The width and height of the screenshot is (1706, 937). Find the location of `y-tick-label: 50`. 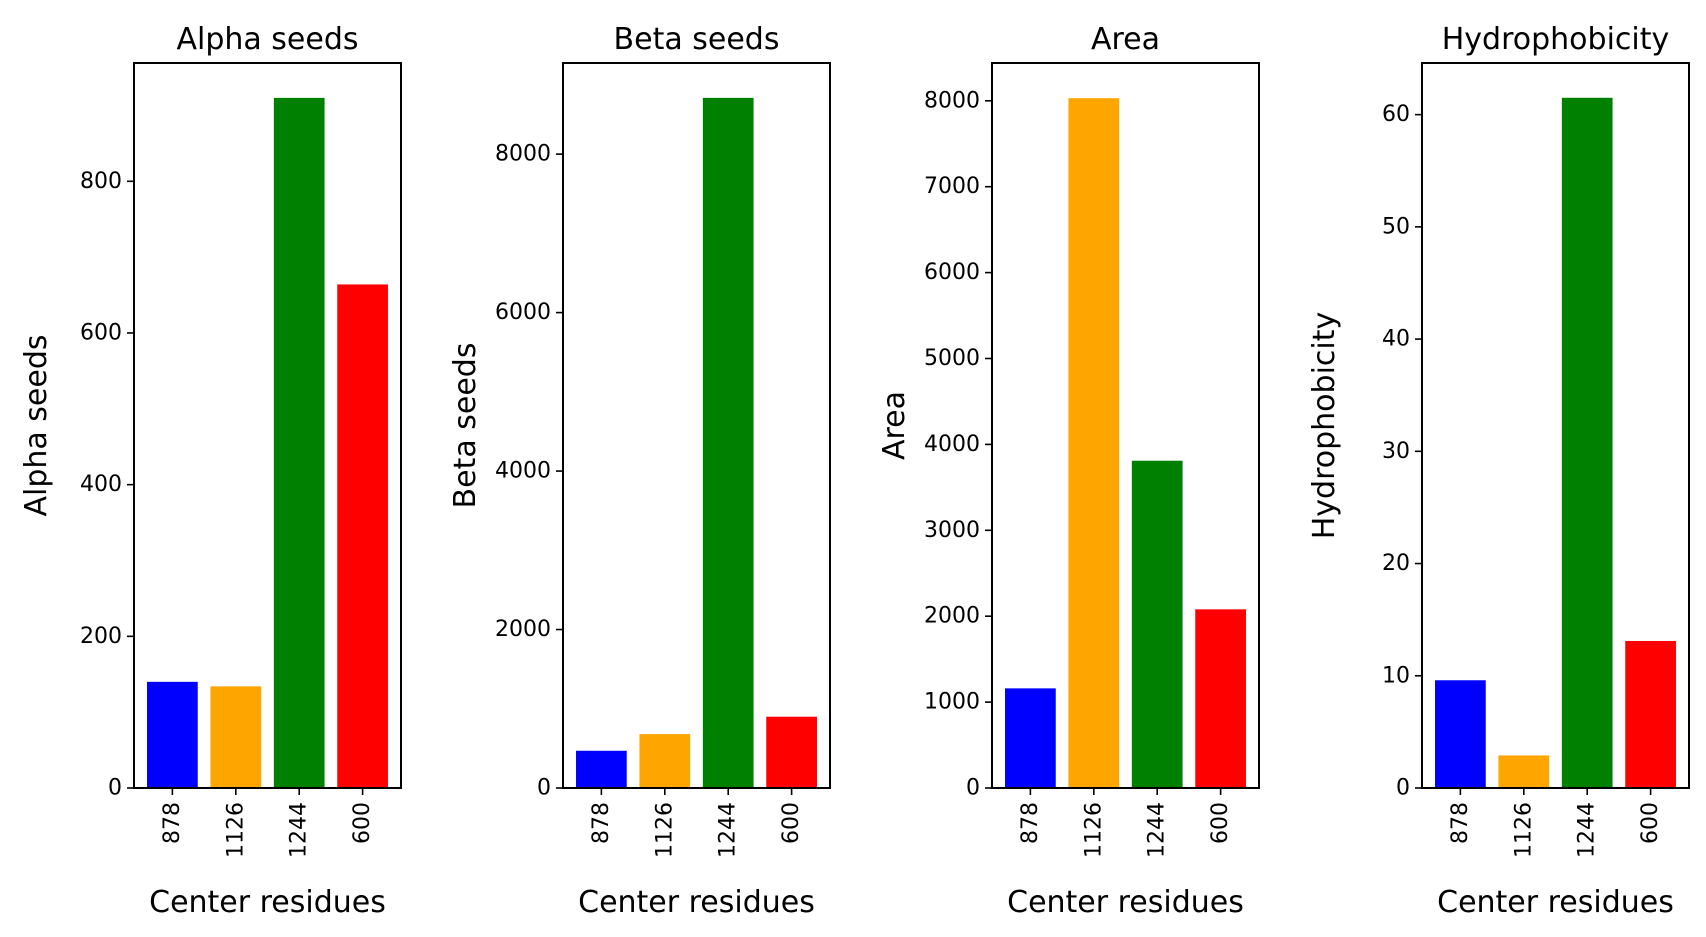

y-tick-label: 50 is located at coordinates (1396, 226).